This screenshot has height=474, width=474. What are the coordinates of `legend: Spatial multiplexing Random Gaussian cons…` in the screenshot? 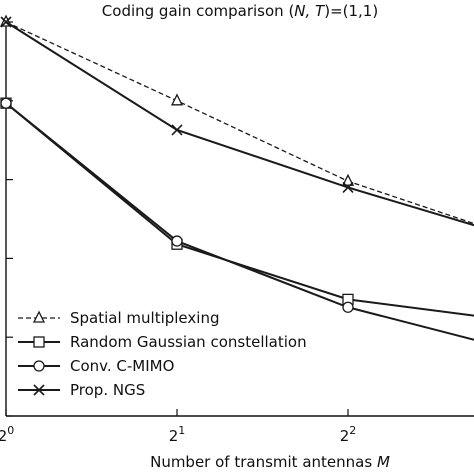 It's located at (162, 354).